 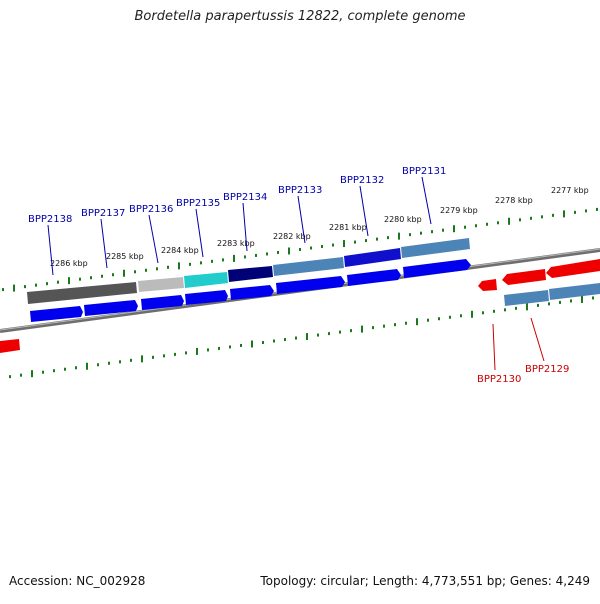 I want to click on scale-label: 2283 kbp, so click(x=236, y=243).